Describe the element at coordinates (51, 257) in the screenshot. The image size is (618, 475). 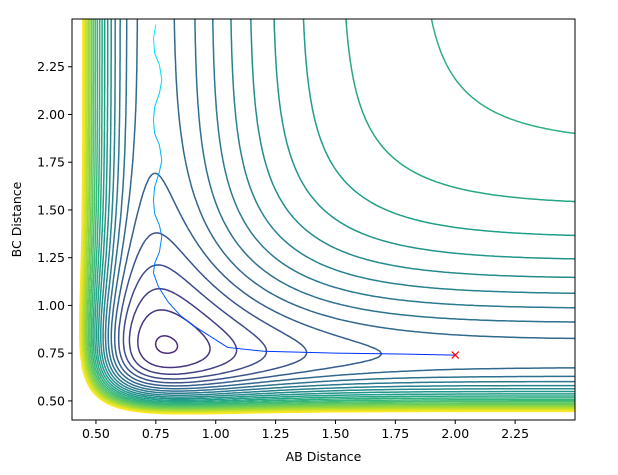
I see `y-tick-label: 1.25` at that location.